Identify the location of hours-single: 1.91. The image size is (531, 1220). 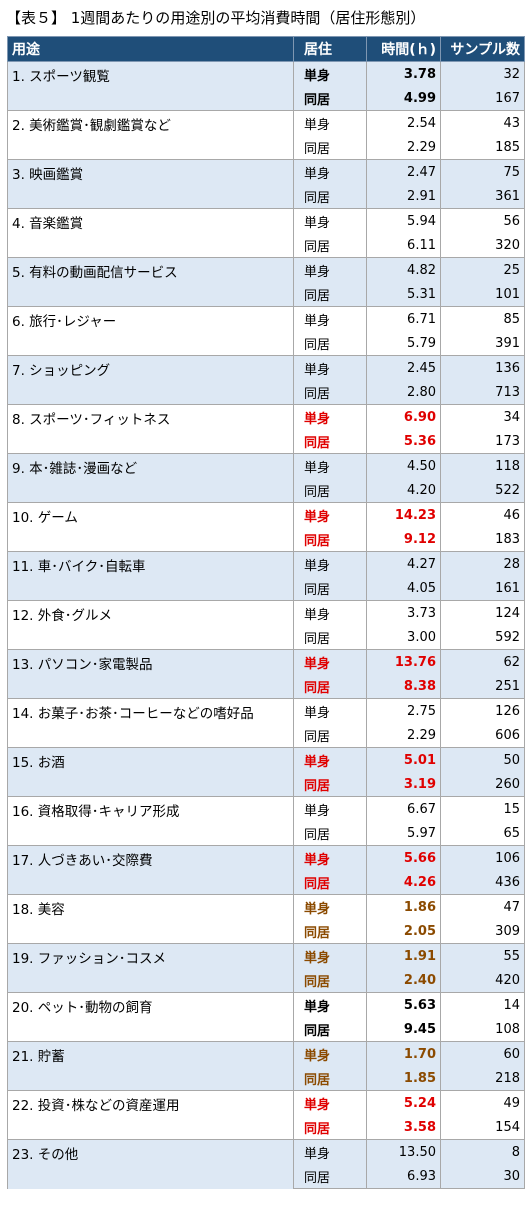
(403, 955).